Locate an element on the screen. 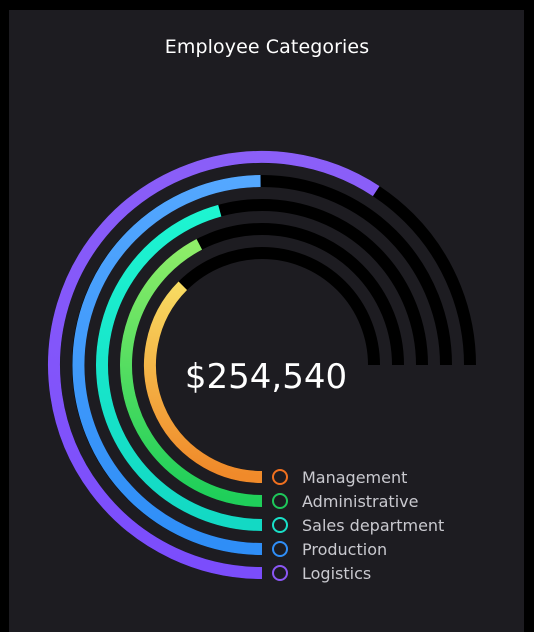  legend-label-production: Production is located at coordinates (344, 549).